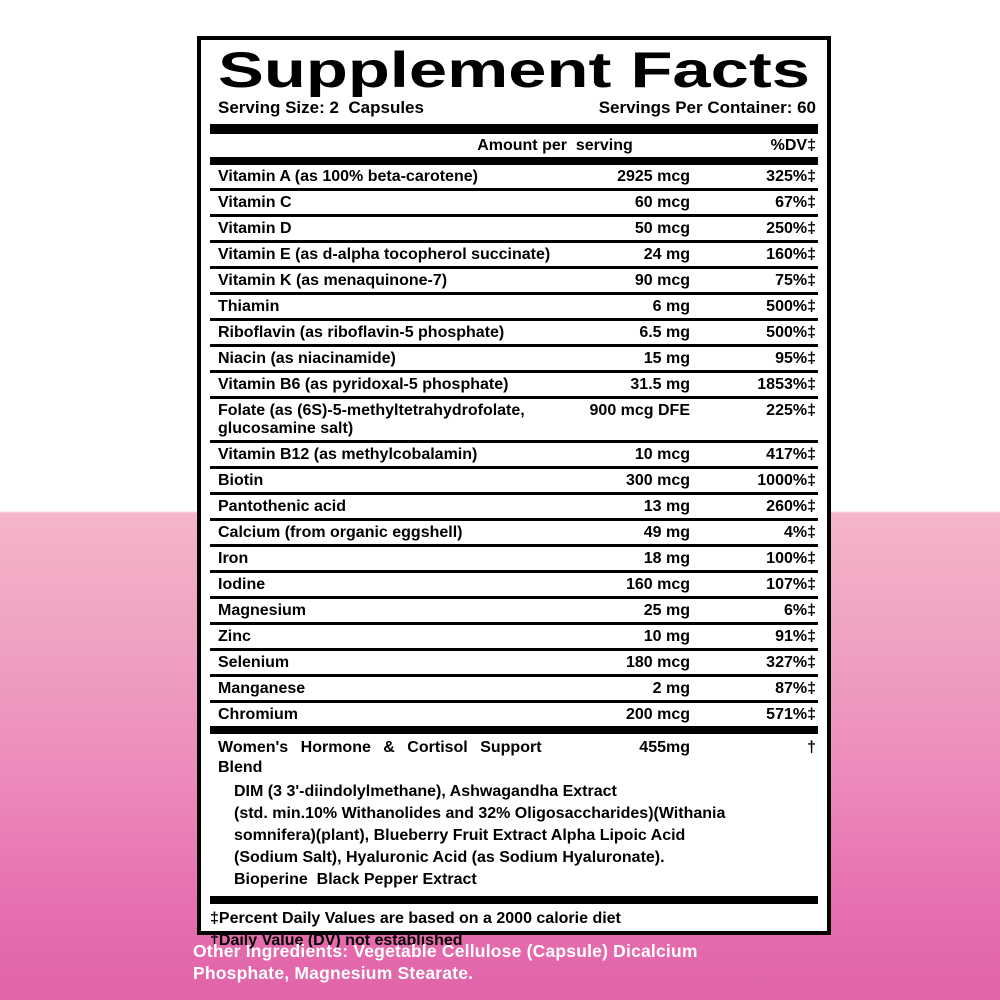 The width and height of the screenshot is (1000, 1000). I want to click on amount-per-serving-header: Amount per serving, so click(555, 145).